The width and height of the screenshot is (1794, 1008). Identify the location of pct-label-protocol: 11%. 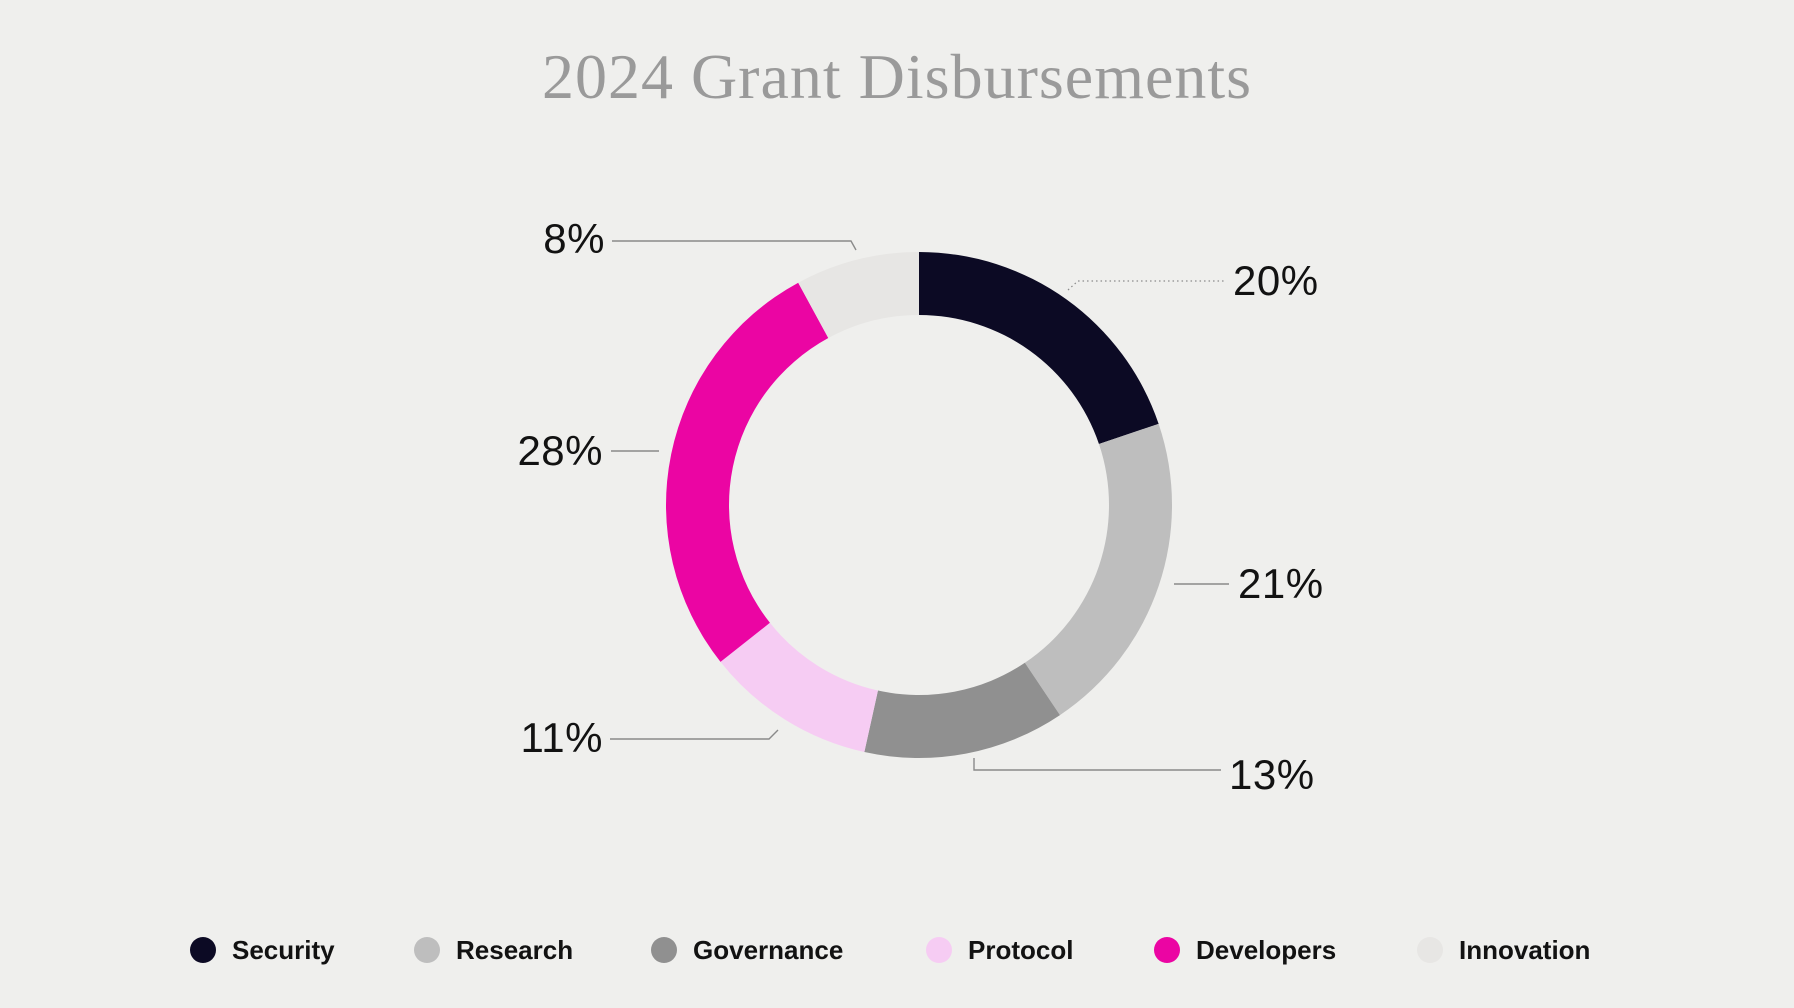
(561, 737).